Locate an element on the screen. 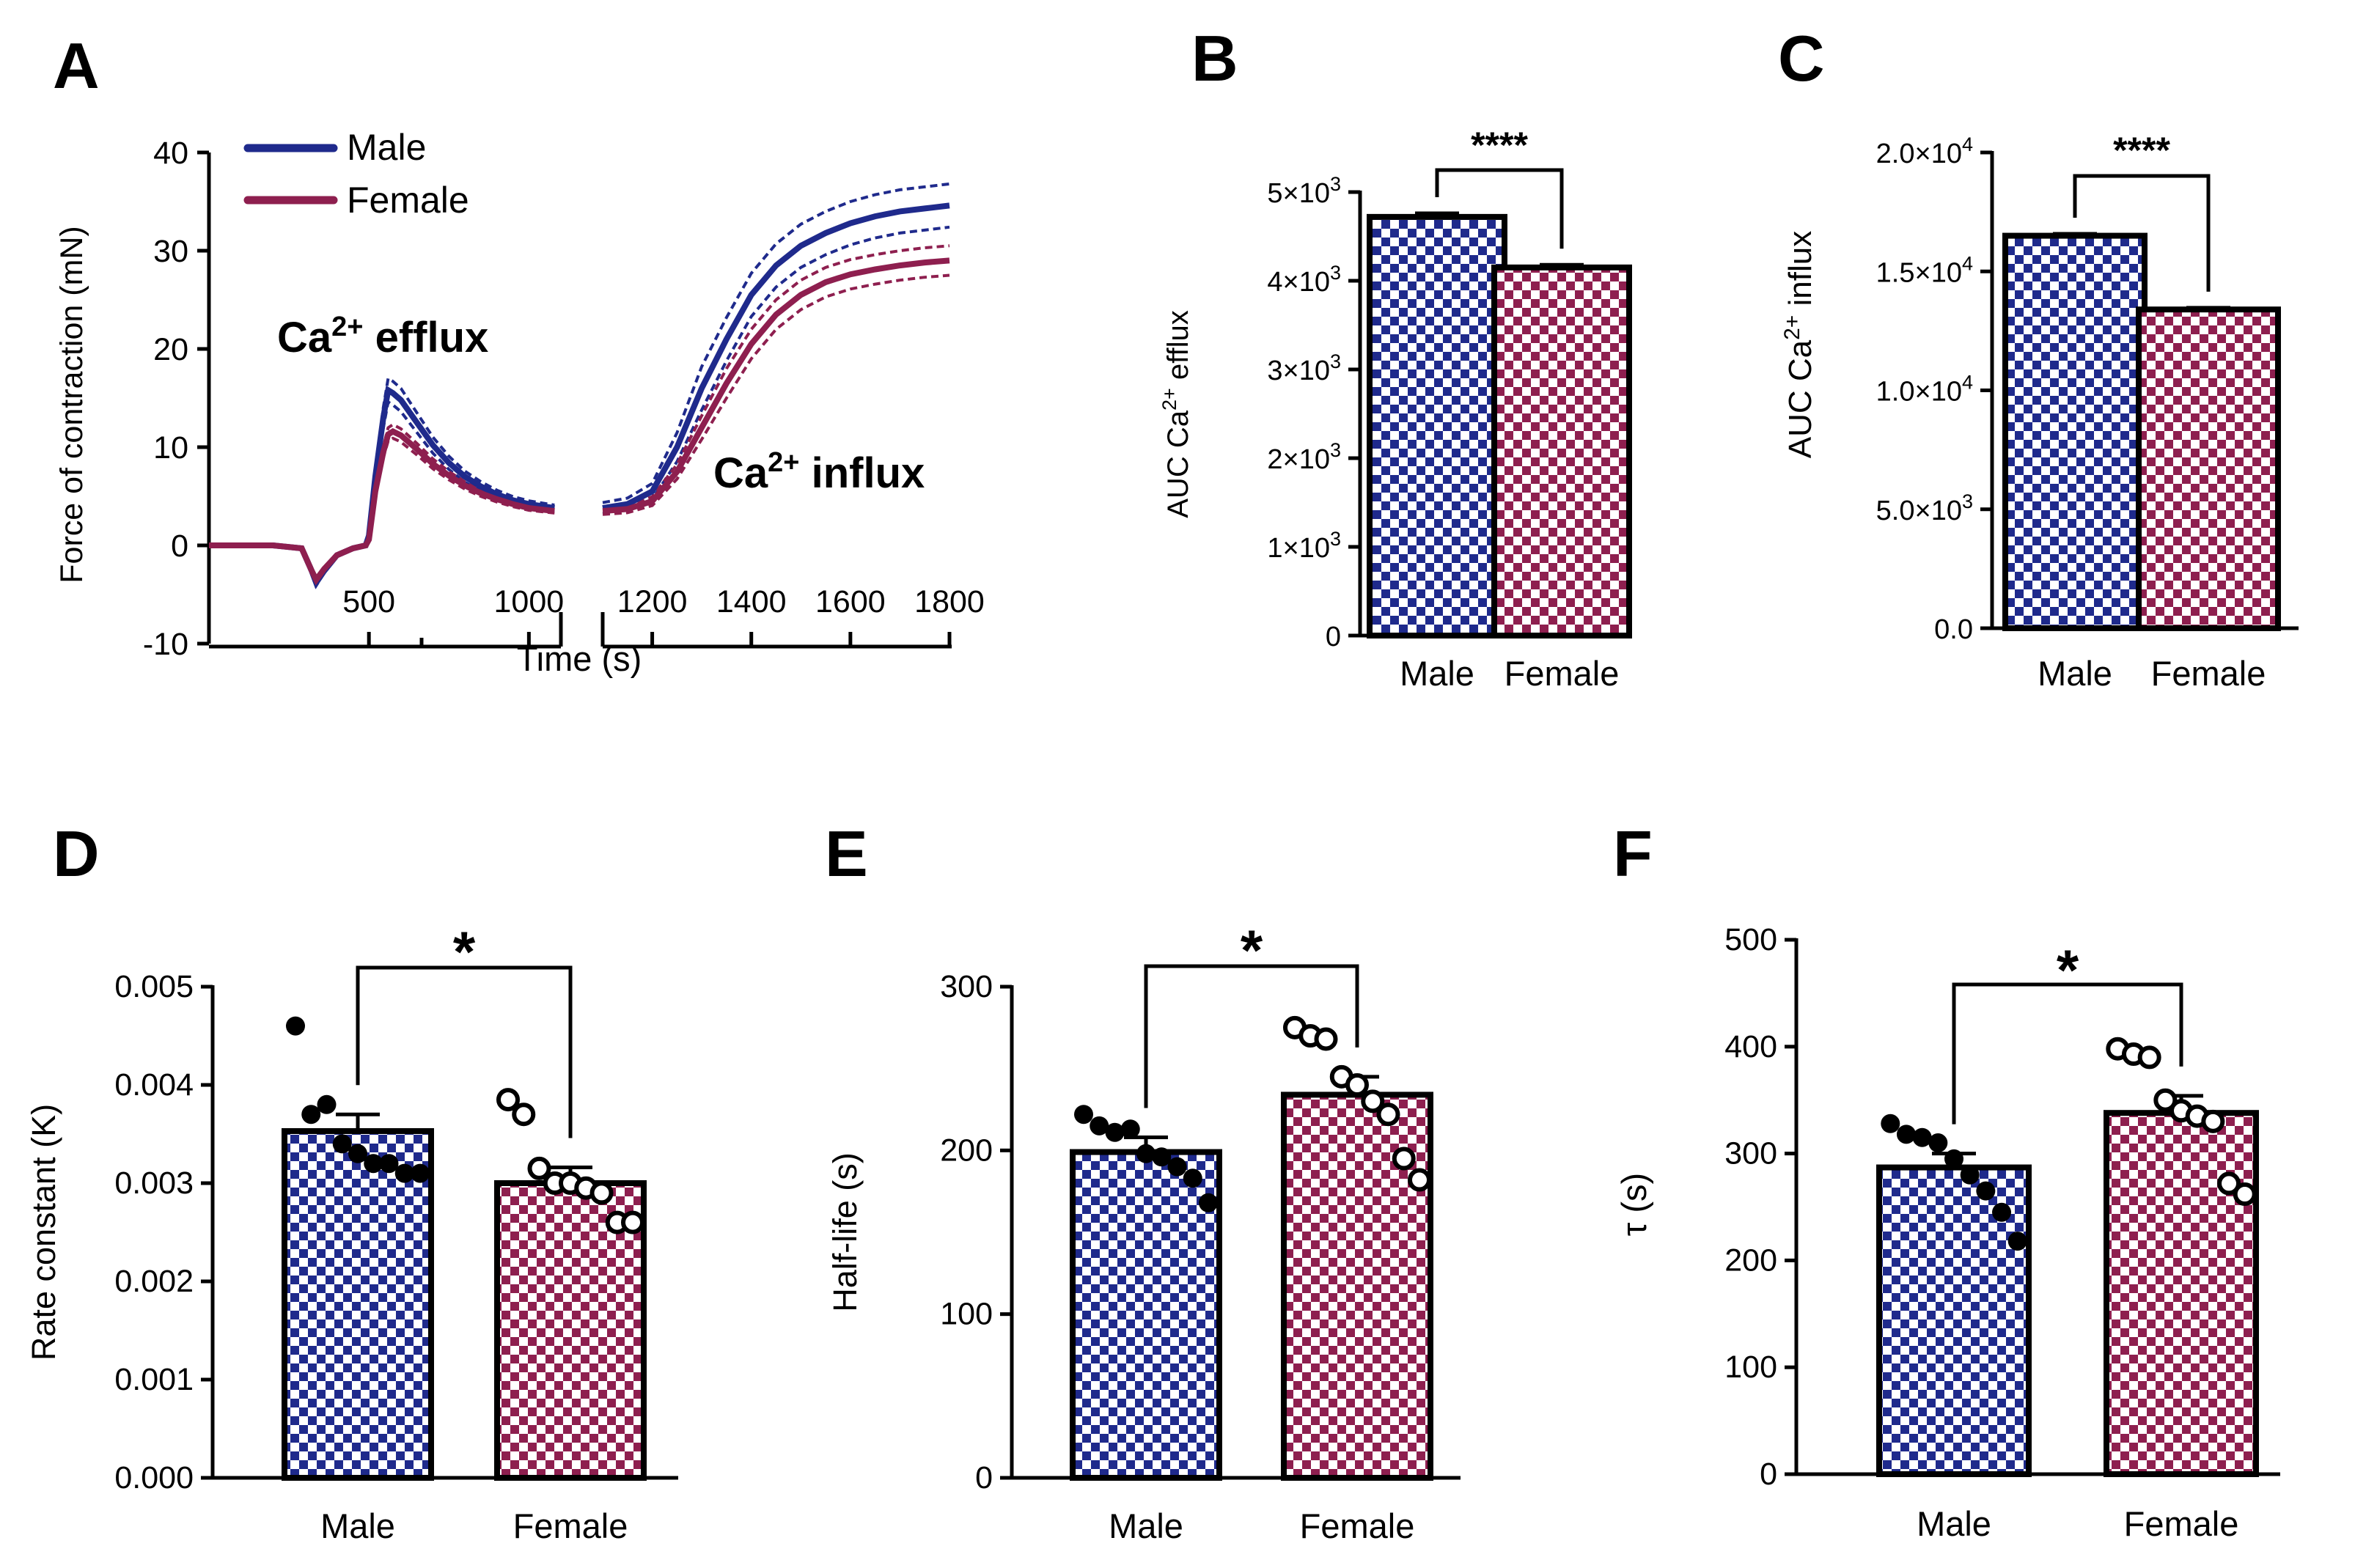  panel-e-category-label-female: Female is located at coordinates (1357, 1526).